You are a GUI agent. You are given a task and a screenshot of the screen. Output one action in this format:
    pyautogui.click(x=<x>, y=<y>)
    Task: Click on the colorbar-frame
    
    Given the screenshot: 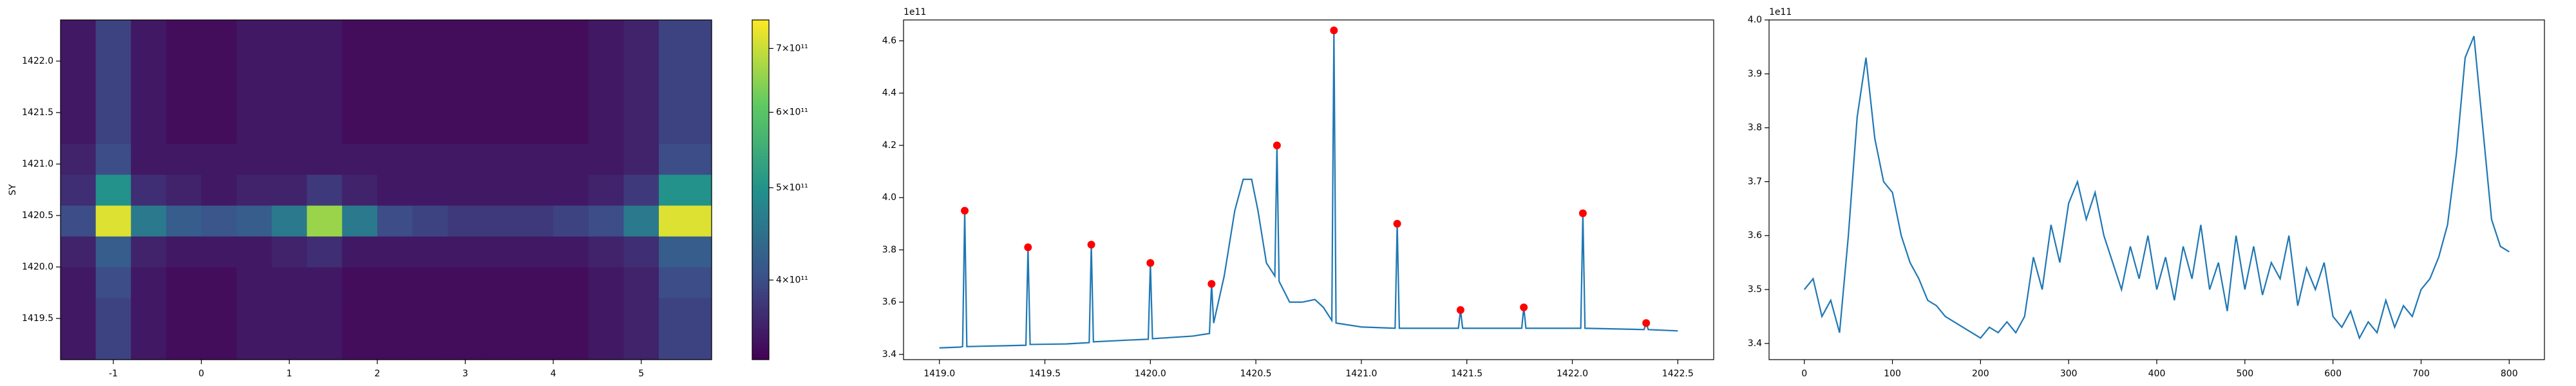 What is the action you would take?
    pyautogui.click(x=761, y=189)
    